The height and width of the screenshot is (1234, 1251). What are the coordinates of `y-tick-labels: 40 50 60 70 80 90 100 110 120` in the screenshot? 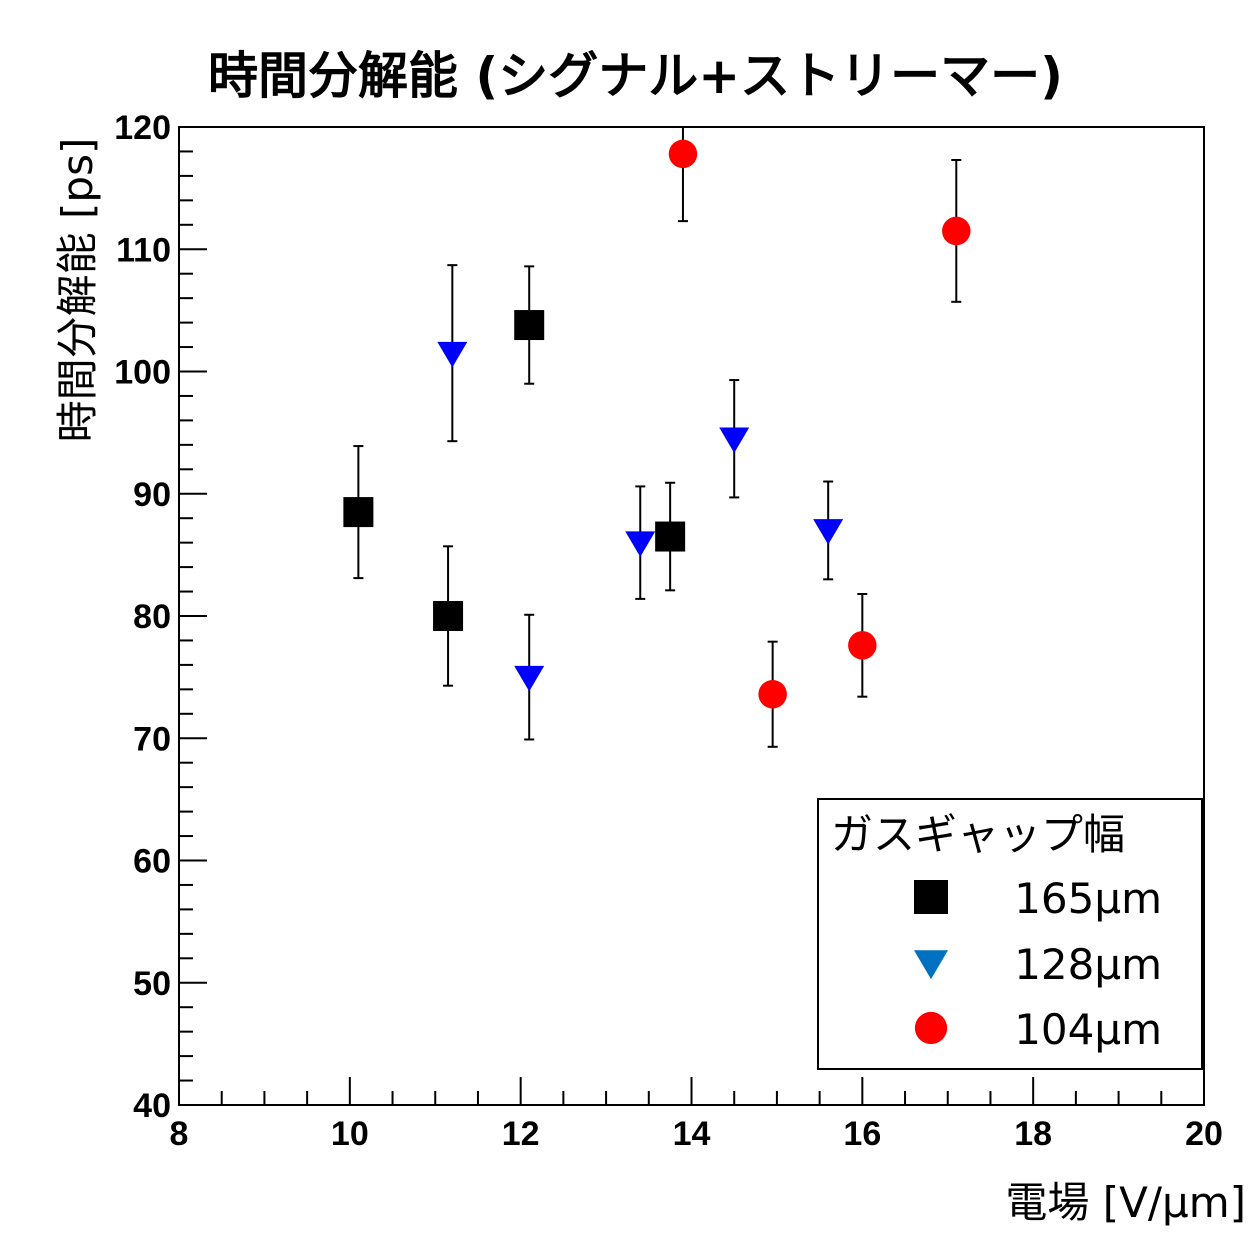 It's located at (142, 617).